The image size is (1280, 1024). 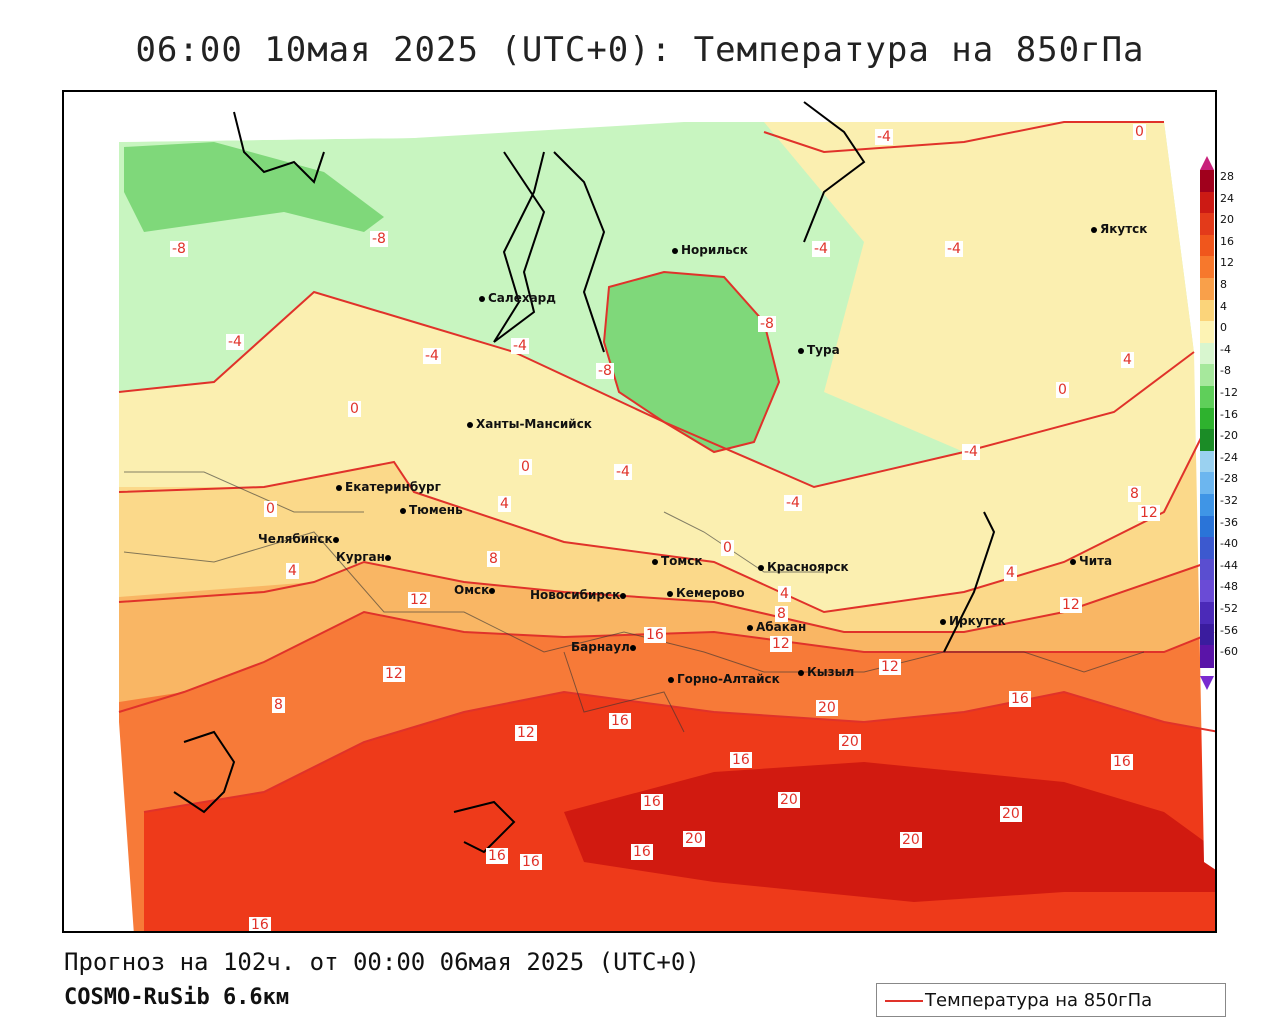 I want to click on city-omsk: Омск, so click(x=476, y=590).